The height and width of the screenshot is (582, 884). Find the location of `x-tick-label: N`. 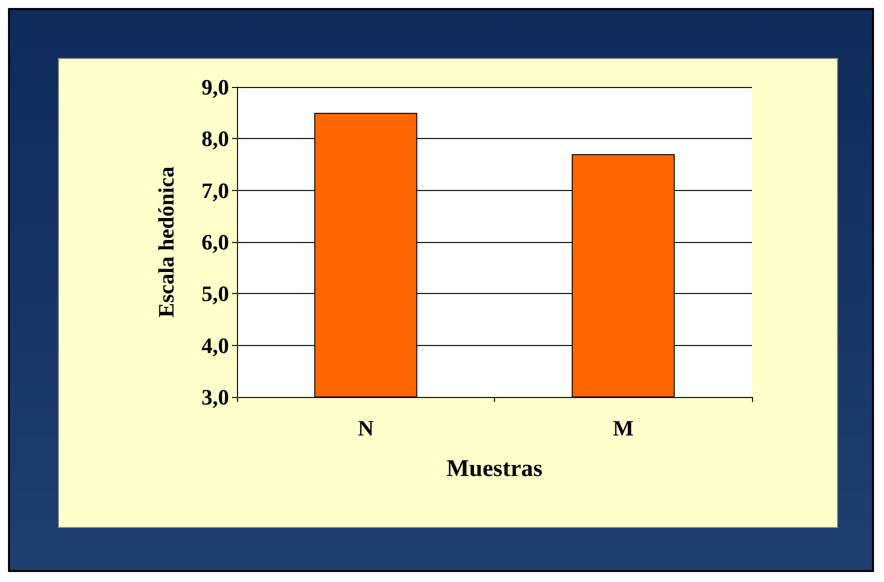

x-tick-label: N is located at coordinates (366, 428).